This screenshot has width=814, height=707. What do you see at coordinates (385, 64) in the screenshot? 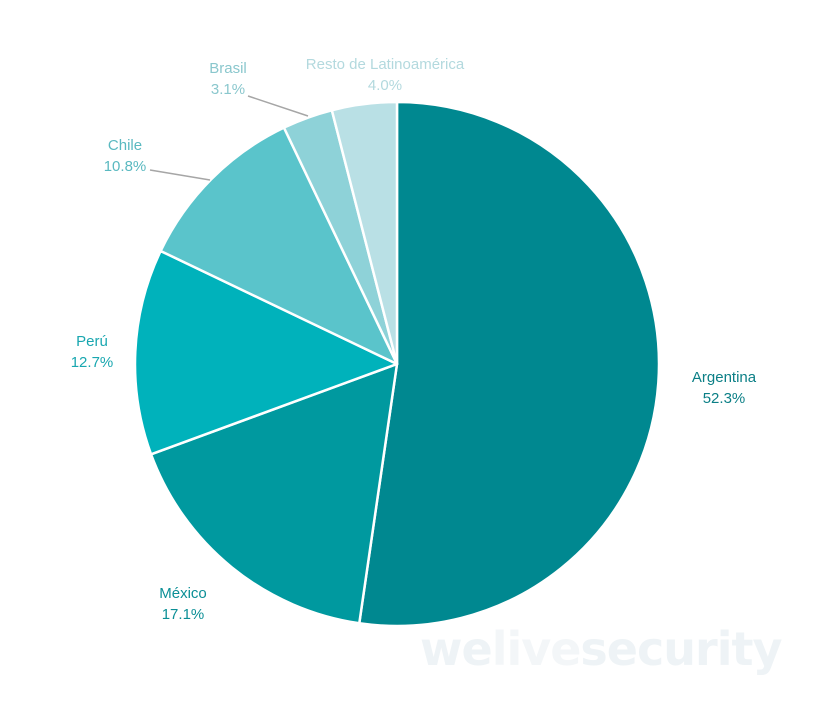
I see `slice-name-resto-de-latinoamerica: Resto de Latinoamérica` at bounding box center [385, 64].